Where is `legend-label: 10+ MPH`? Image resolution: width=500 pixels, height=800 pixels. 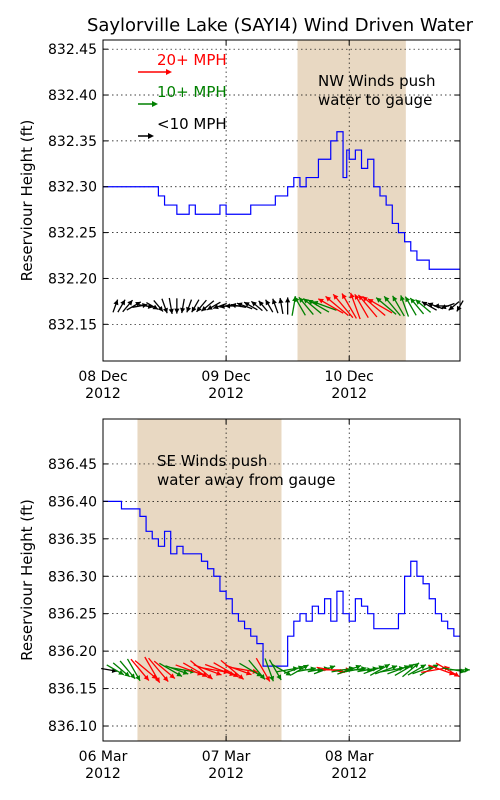
legend-label: 10+ MPH is located at coordinates (192, 92).